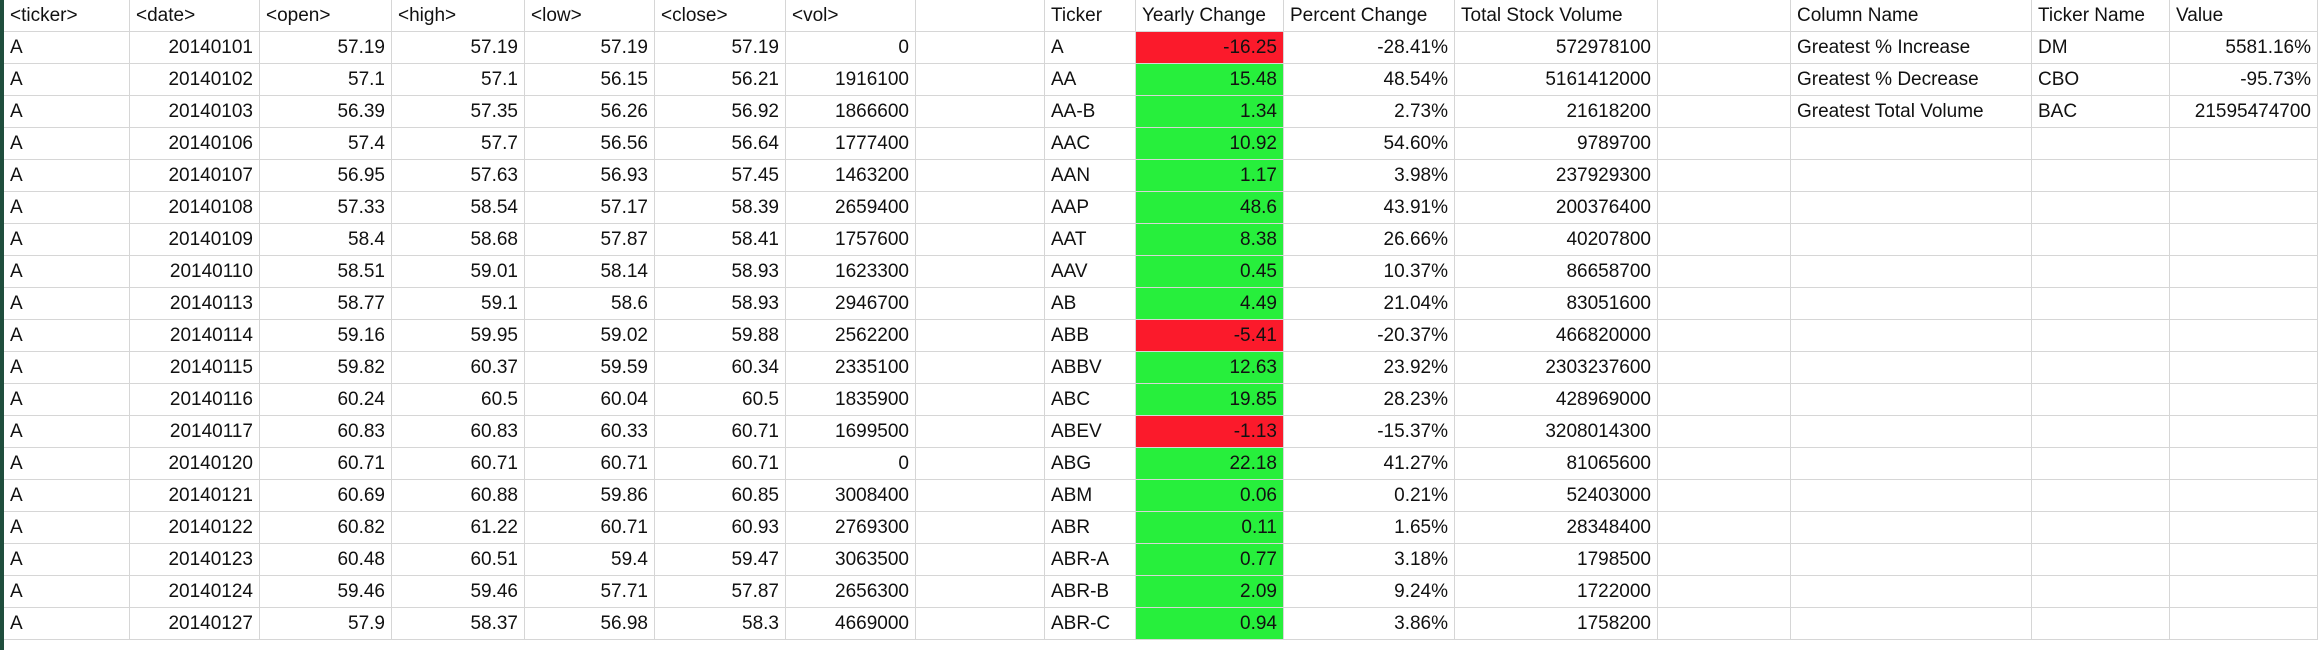  Describe the element at coordinates (1556, 144) in the screenshot. I see `summary-data-cell: 9789700` at that location.